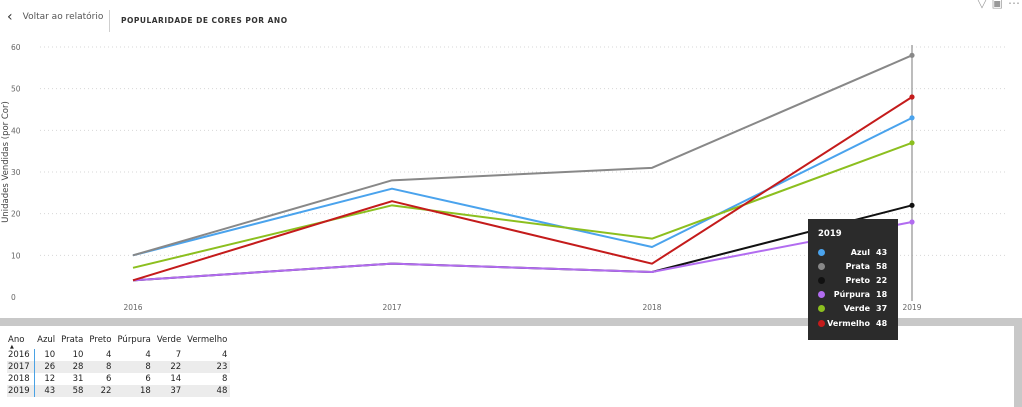  Describe the element at coordinates (21, 379) in the screenshot. I see `table-cell: 2018` at that location.